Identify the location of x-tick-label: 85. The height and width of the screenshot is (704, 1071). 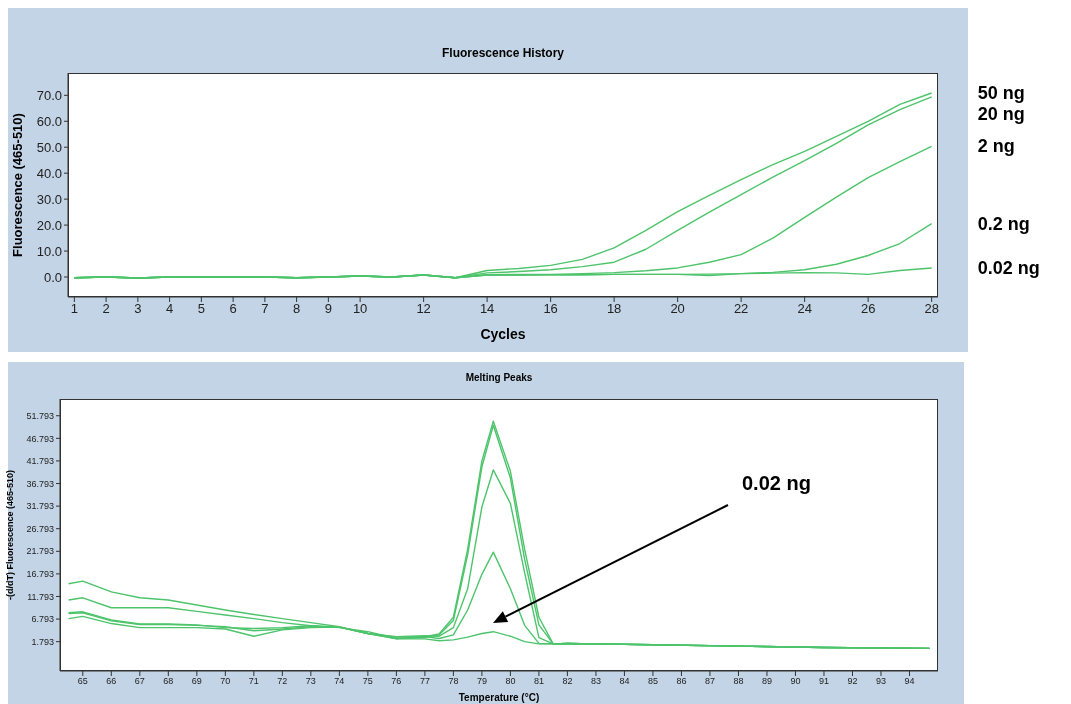
(652, 681).